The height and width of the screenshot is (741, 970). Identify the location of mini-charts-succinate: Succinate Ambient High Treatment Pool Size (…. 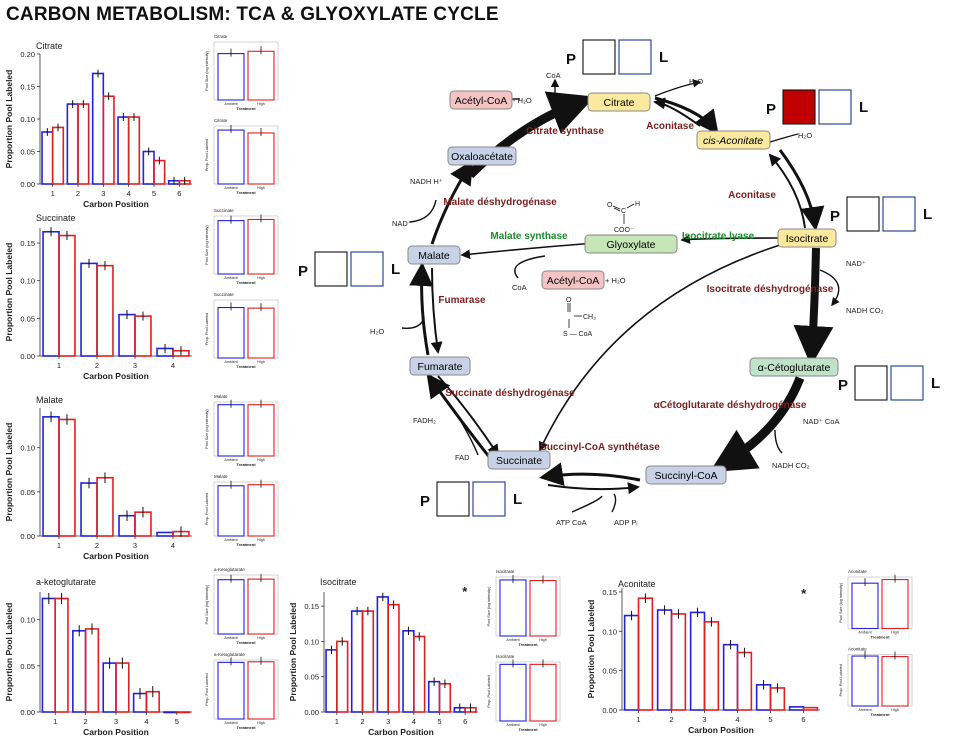
(242, 288).